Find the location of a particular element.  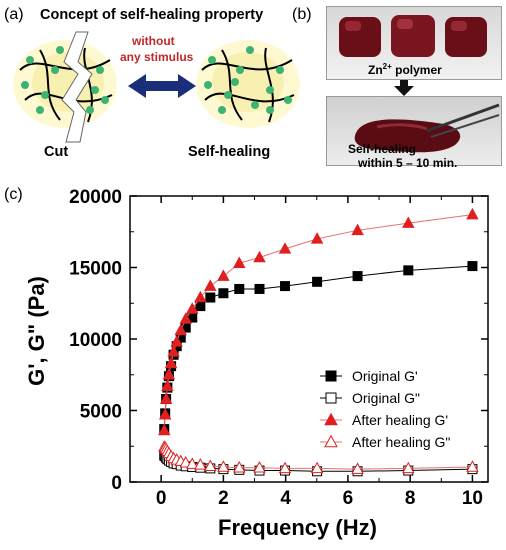

self-healing-photo-caption-1: Self-healing is located at coordinates (382, 149).